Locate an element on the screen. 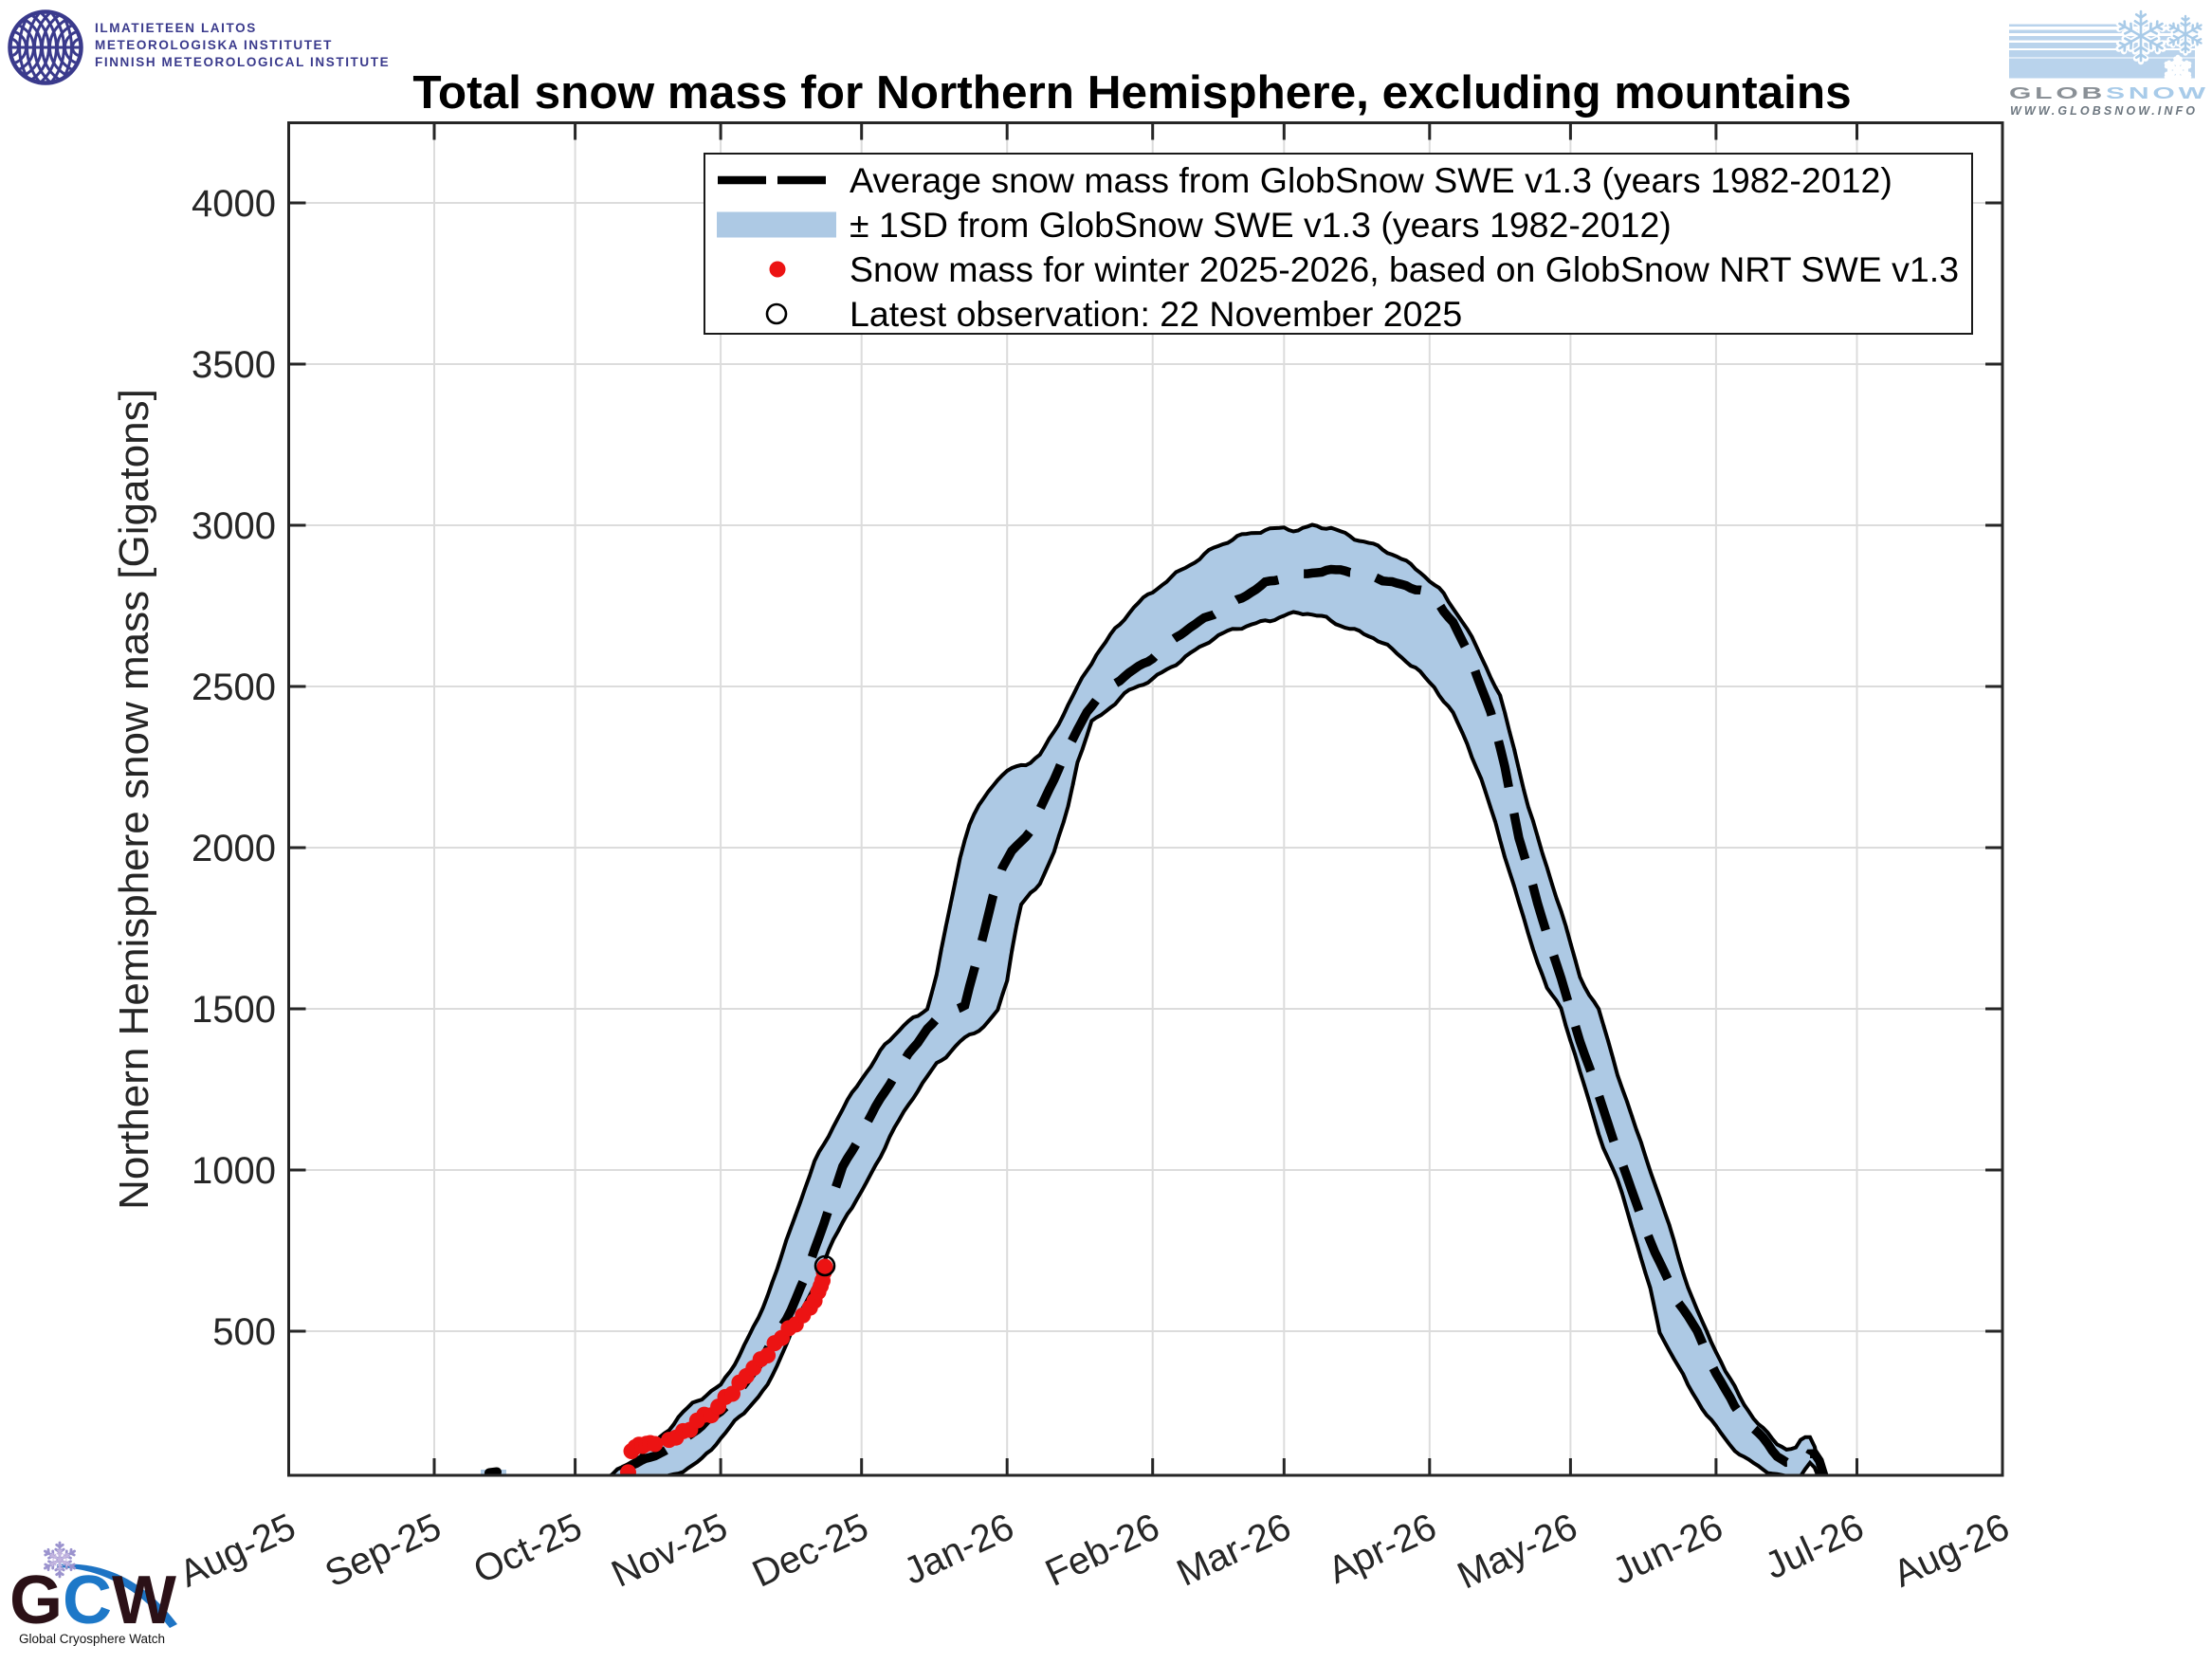 The image size is (2212, 1664). svg-text: ILMATIETEEN LAITOS is located at coordinates (176, 28).